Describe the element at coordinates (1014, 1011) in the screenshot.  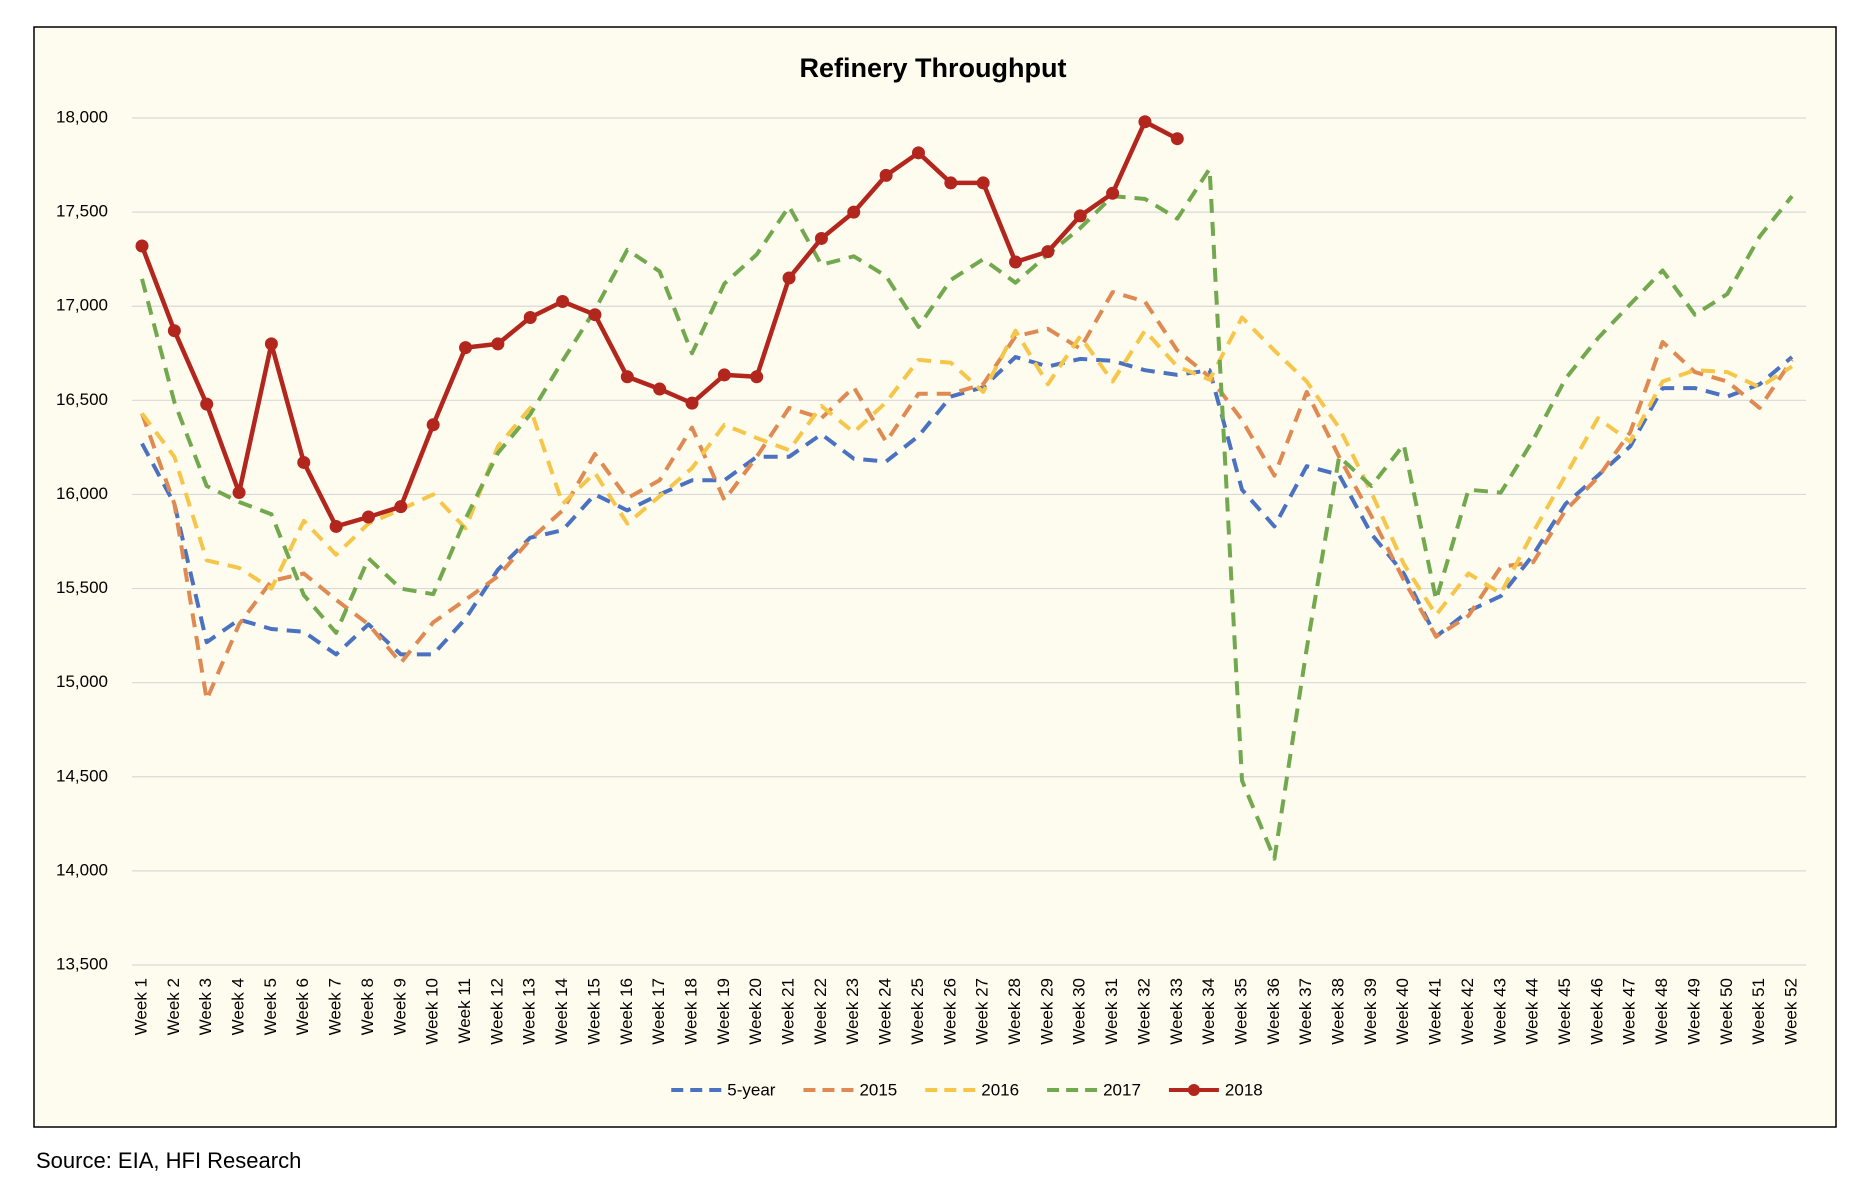
I see `x-tick-label: Week 28` at that location.